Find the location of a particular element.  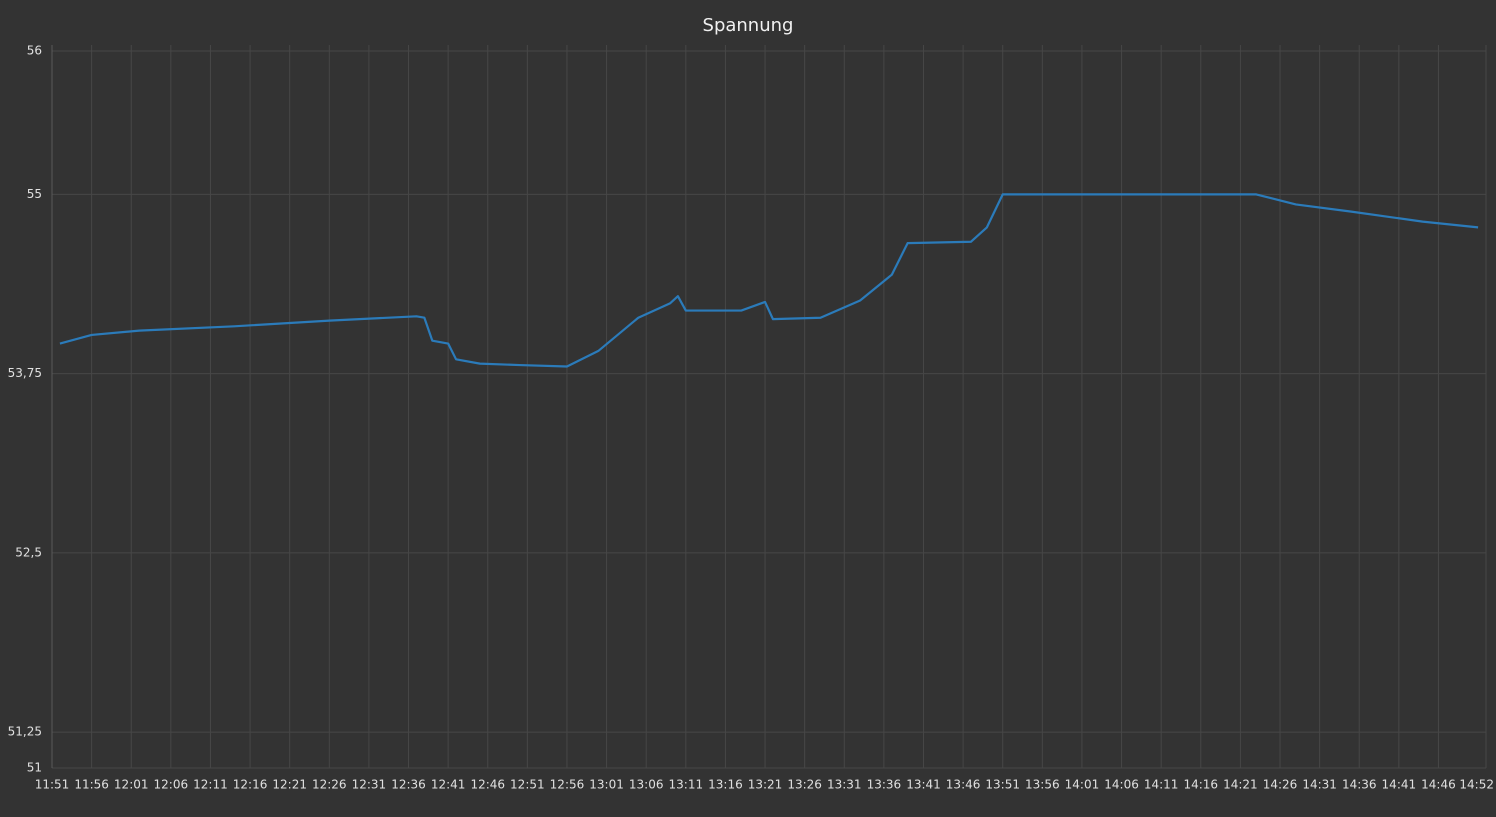

x-tick-label: 12:51 is located at coordinates (527, 785).